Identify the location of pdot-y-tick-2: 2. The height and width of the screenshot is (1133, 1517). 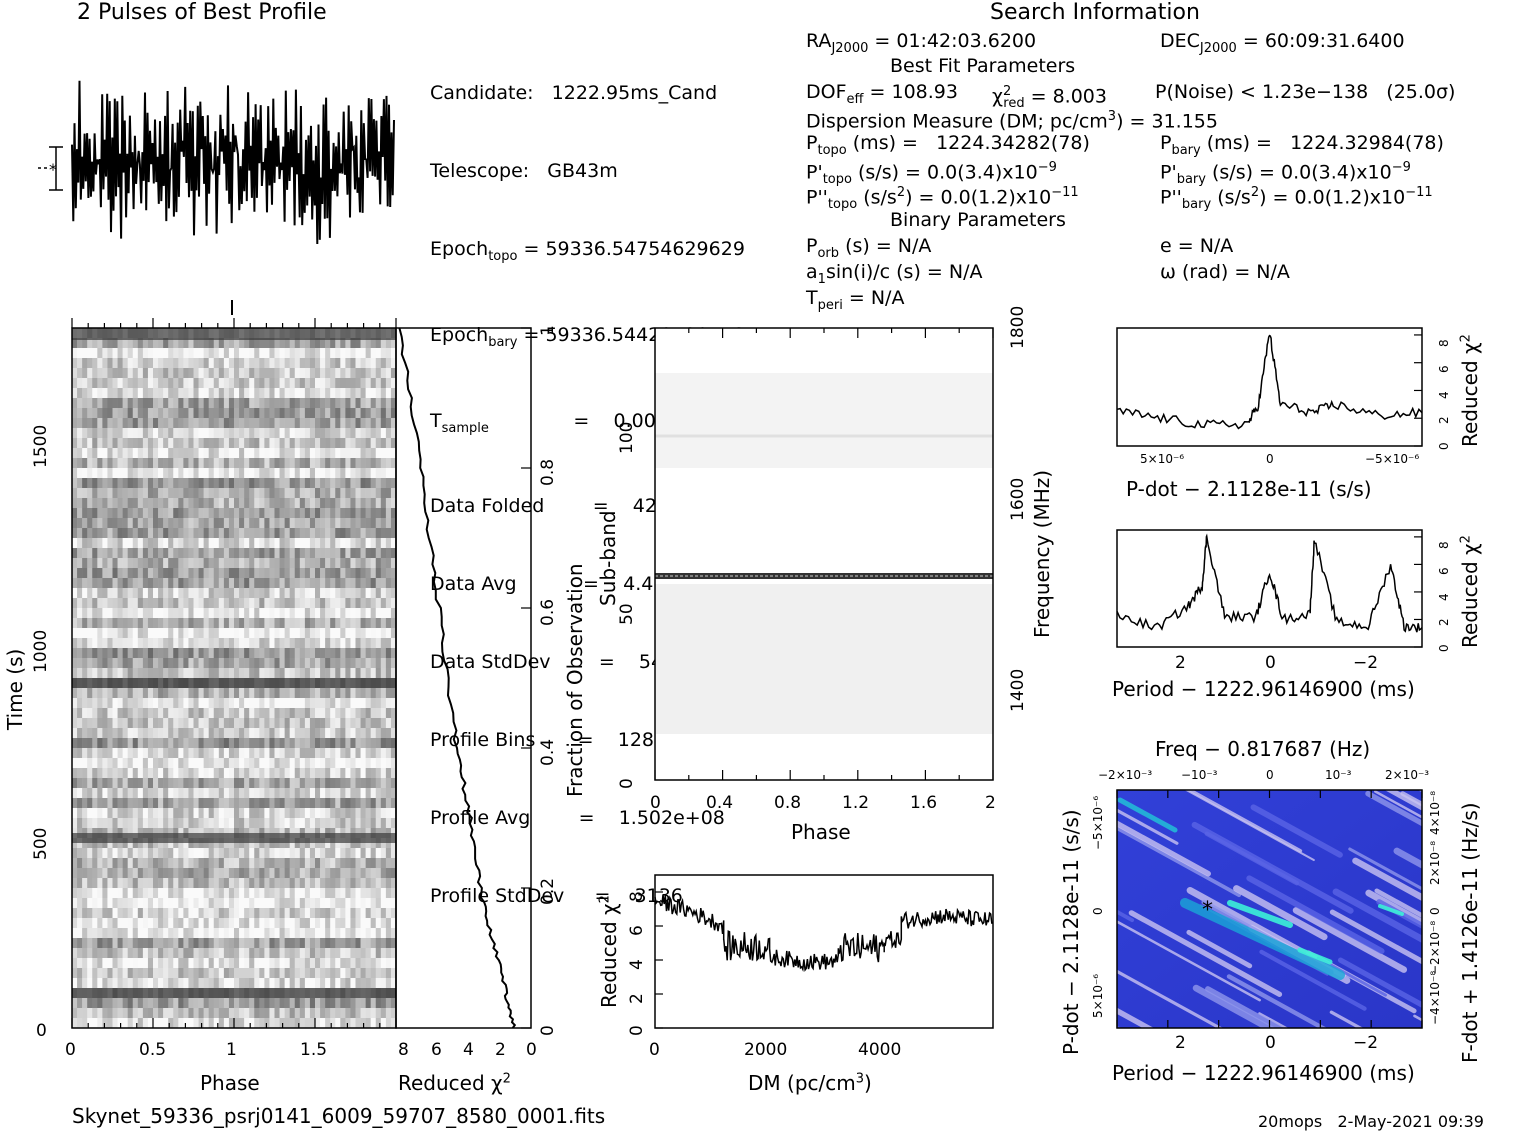
(1444, 420).